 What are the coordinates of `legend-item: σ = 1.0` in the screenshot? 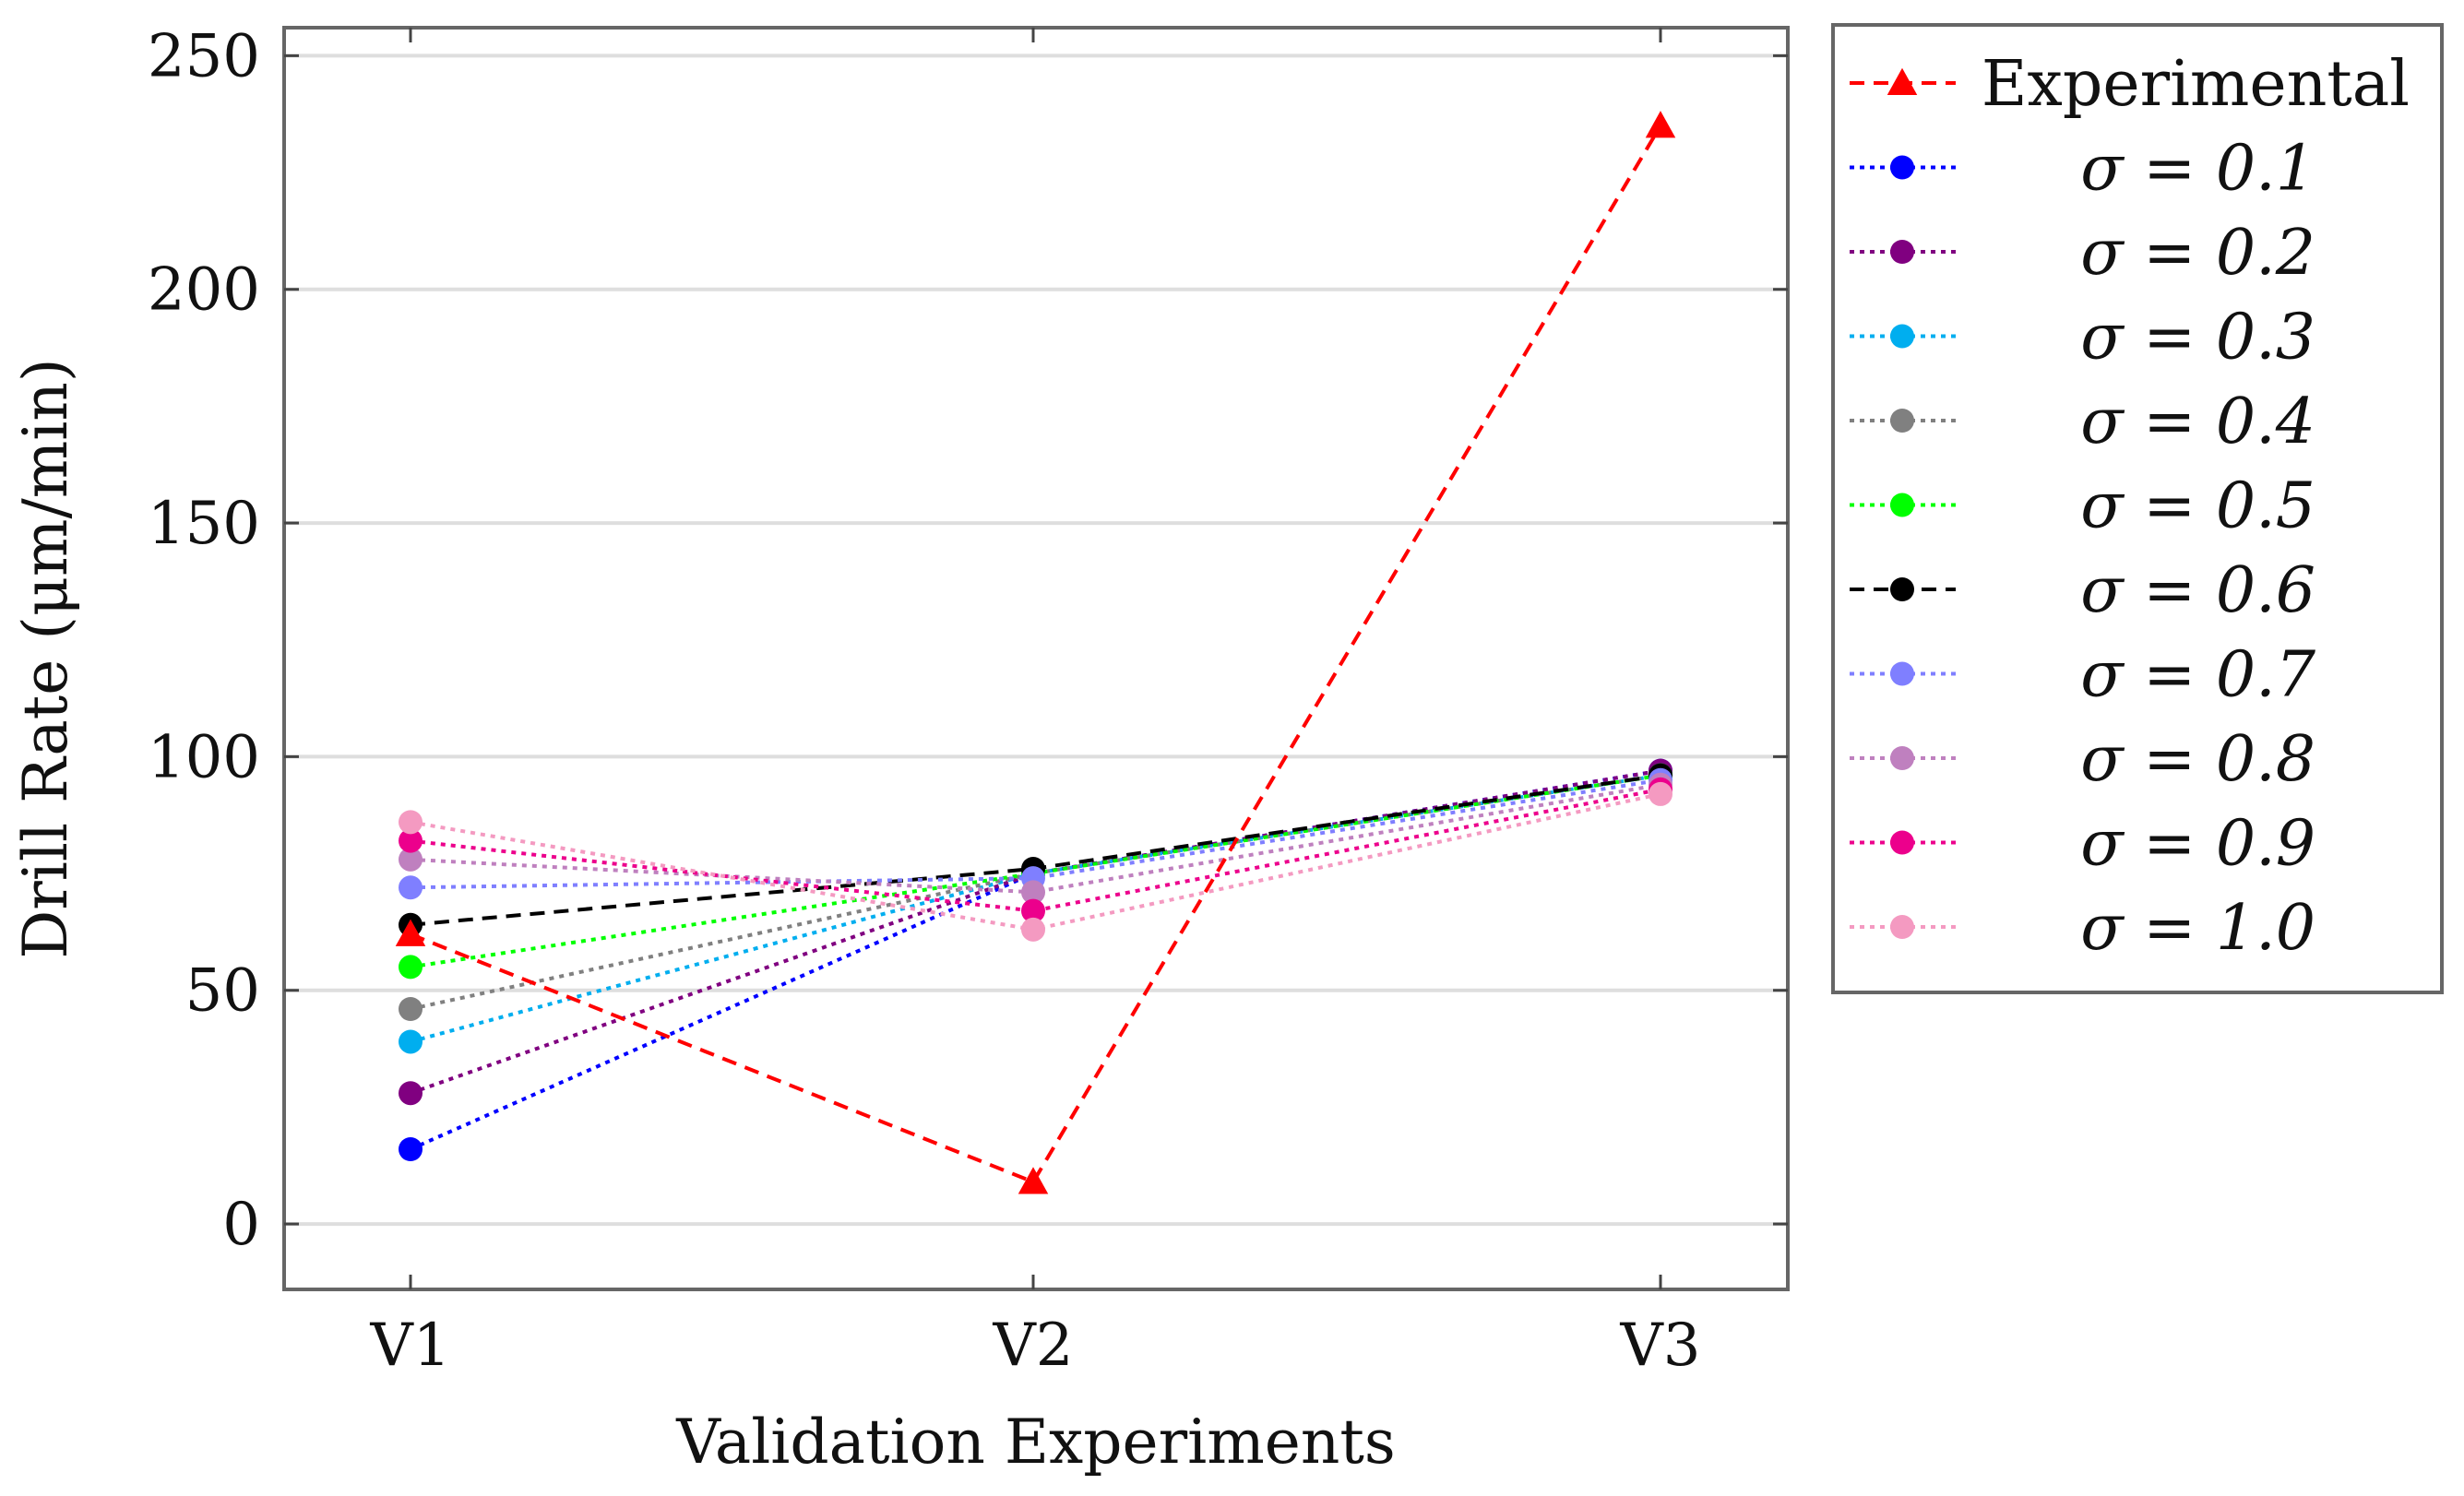 It's located at (2082, 928).